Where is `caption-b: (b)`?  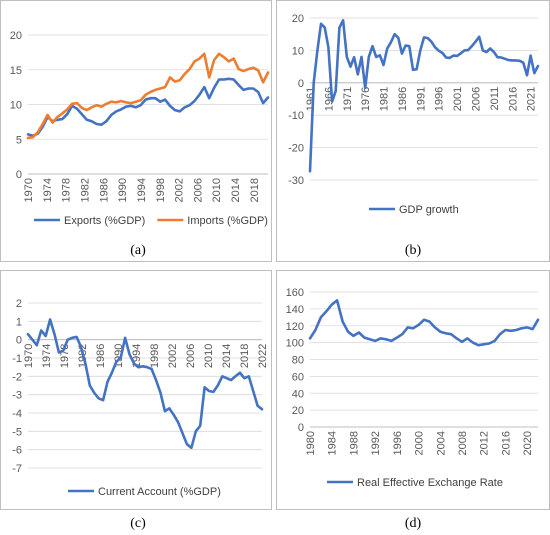 caption-b: (b) is located at coordinates (413, 250).